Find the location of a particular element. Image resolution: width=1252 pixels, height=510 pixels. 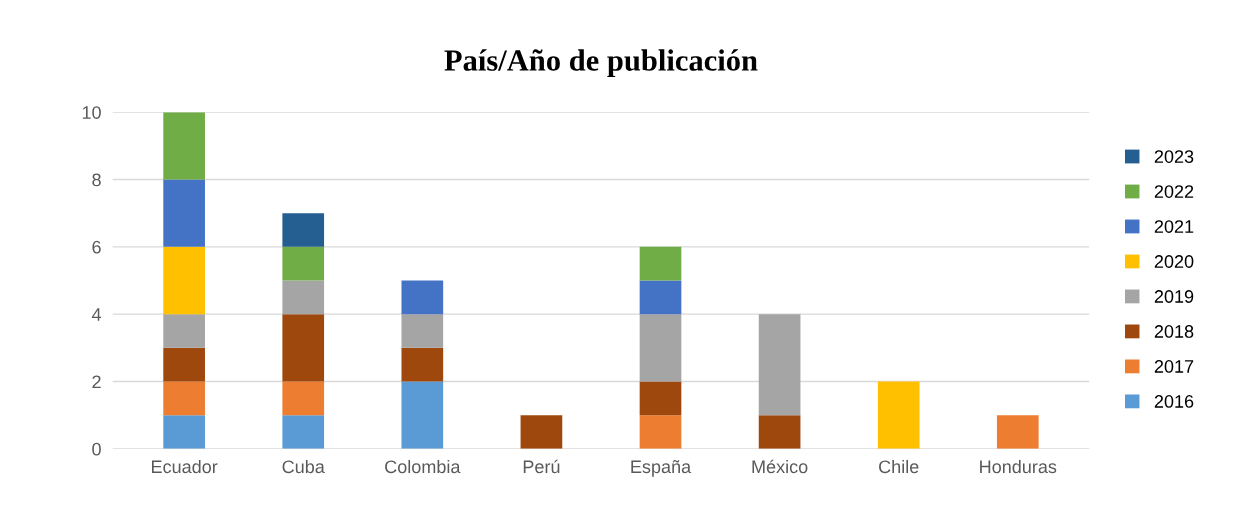

y-tick-label: 10 is located at coordinates (91, 112).